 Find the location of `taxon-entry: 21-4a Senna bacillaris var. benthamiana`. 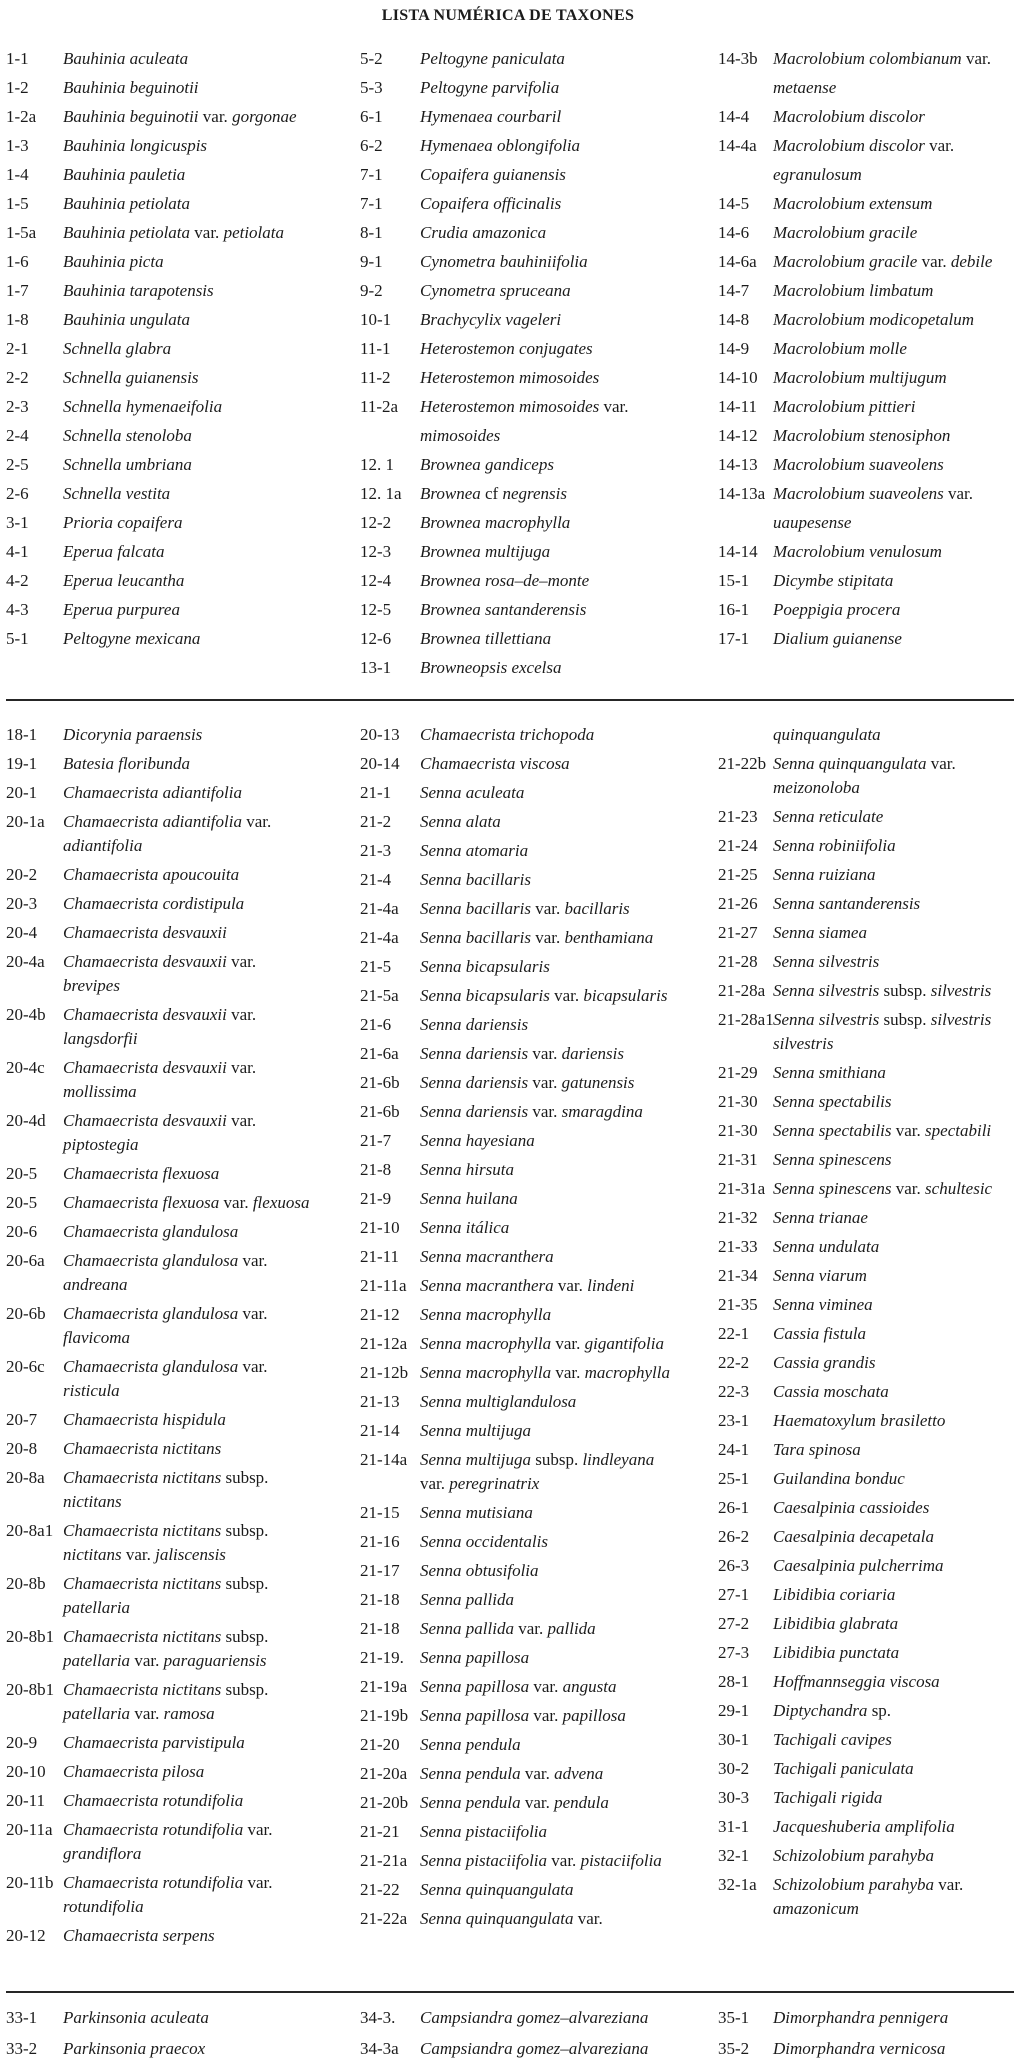

taxon-entry: 21-4a Senna bacillaris var. benthamiana is located at coordinates (536, 938).